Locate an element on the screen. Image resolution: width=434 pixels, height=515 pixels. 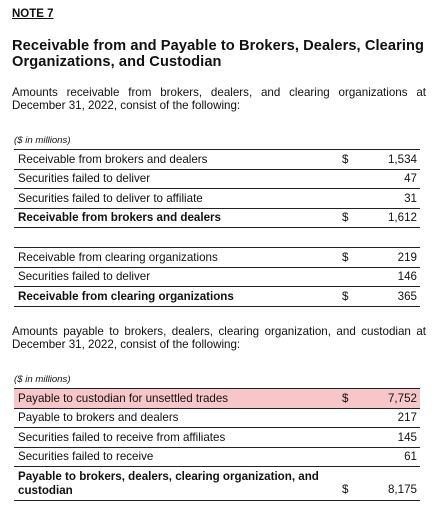
note-label: NOTE 7 is located at coordinates (33, 14).